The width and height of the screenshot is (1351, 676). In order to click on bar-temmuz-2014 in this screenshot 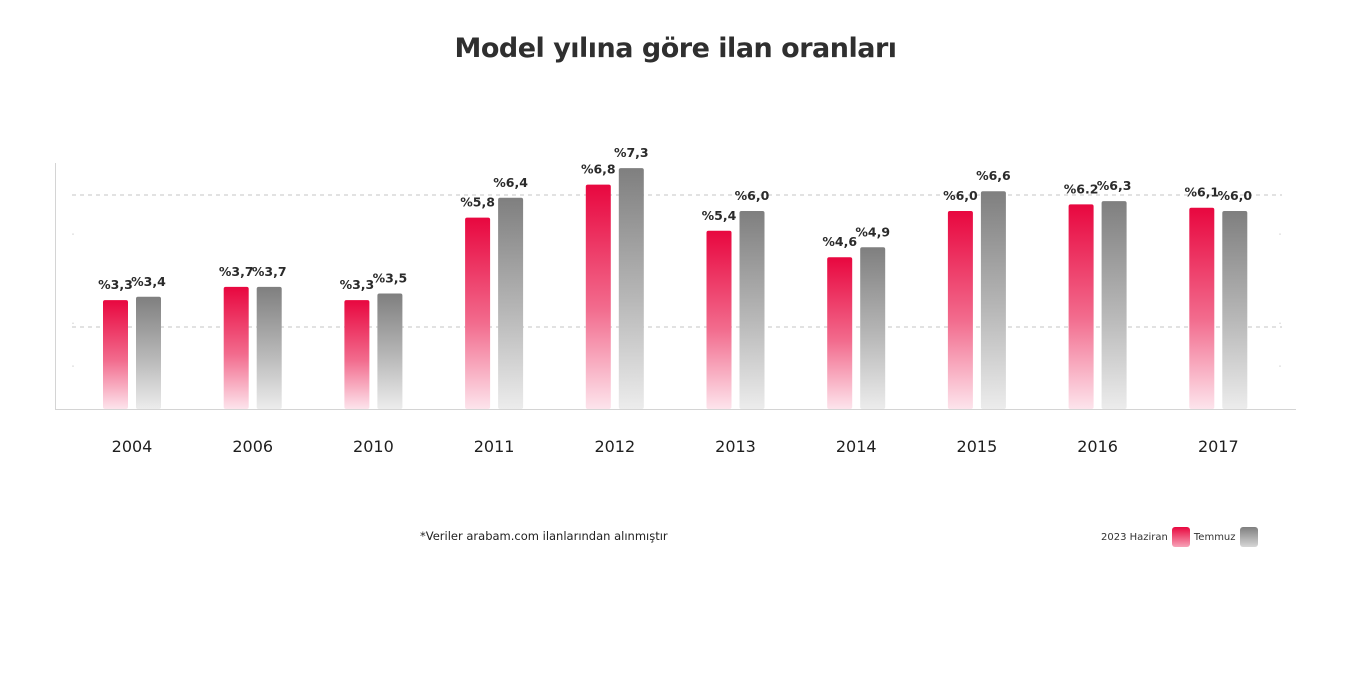, I will do `click(873, 328)`.